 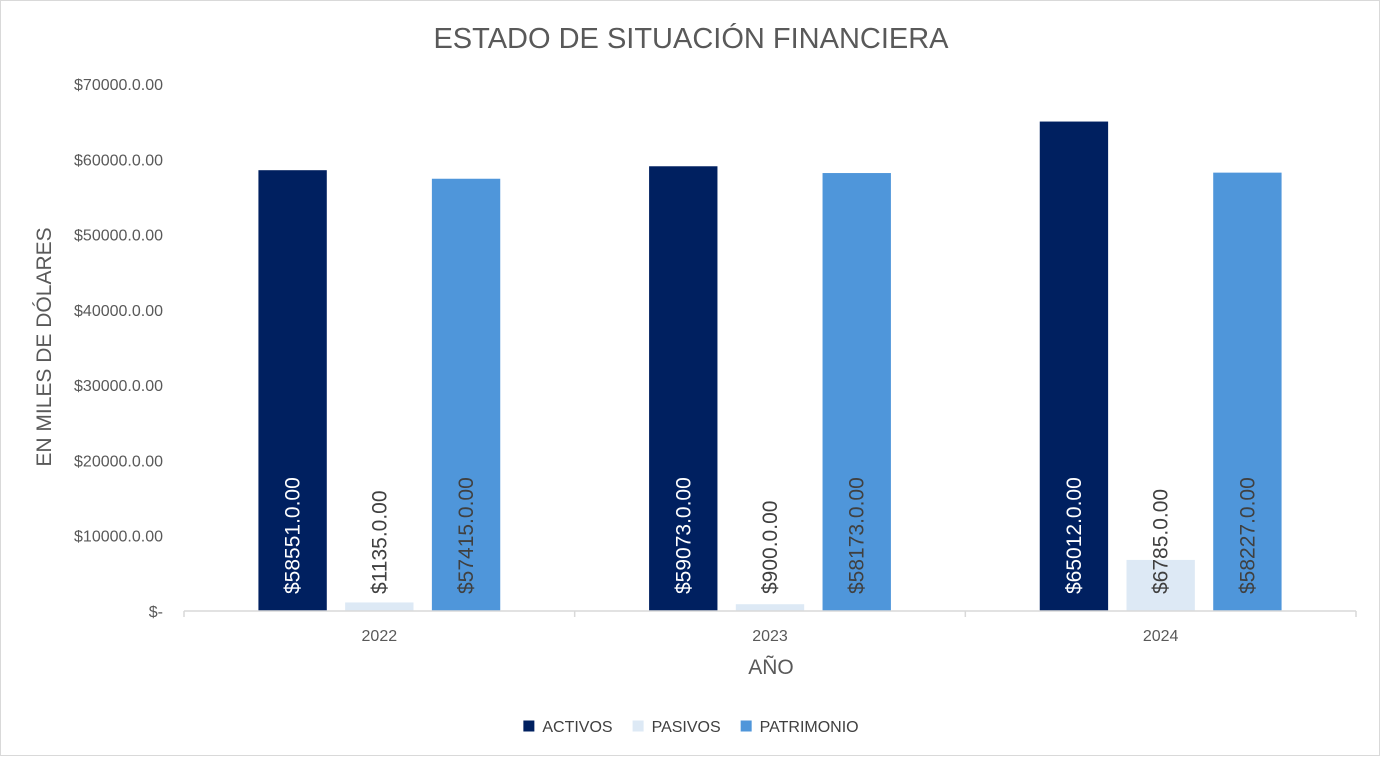 What do you see at coordinates (857, 535) in the screenshot?
I see `data-label: $58173.0.00` at bounding box center [857, 535].